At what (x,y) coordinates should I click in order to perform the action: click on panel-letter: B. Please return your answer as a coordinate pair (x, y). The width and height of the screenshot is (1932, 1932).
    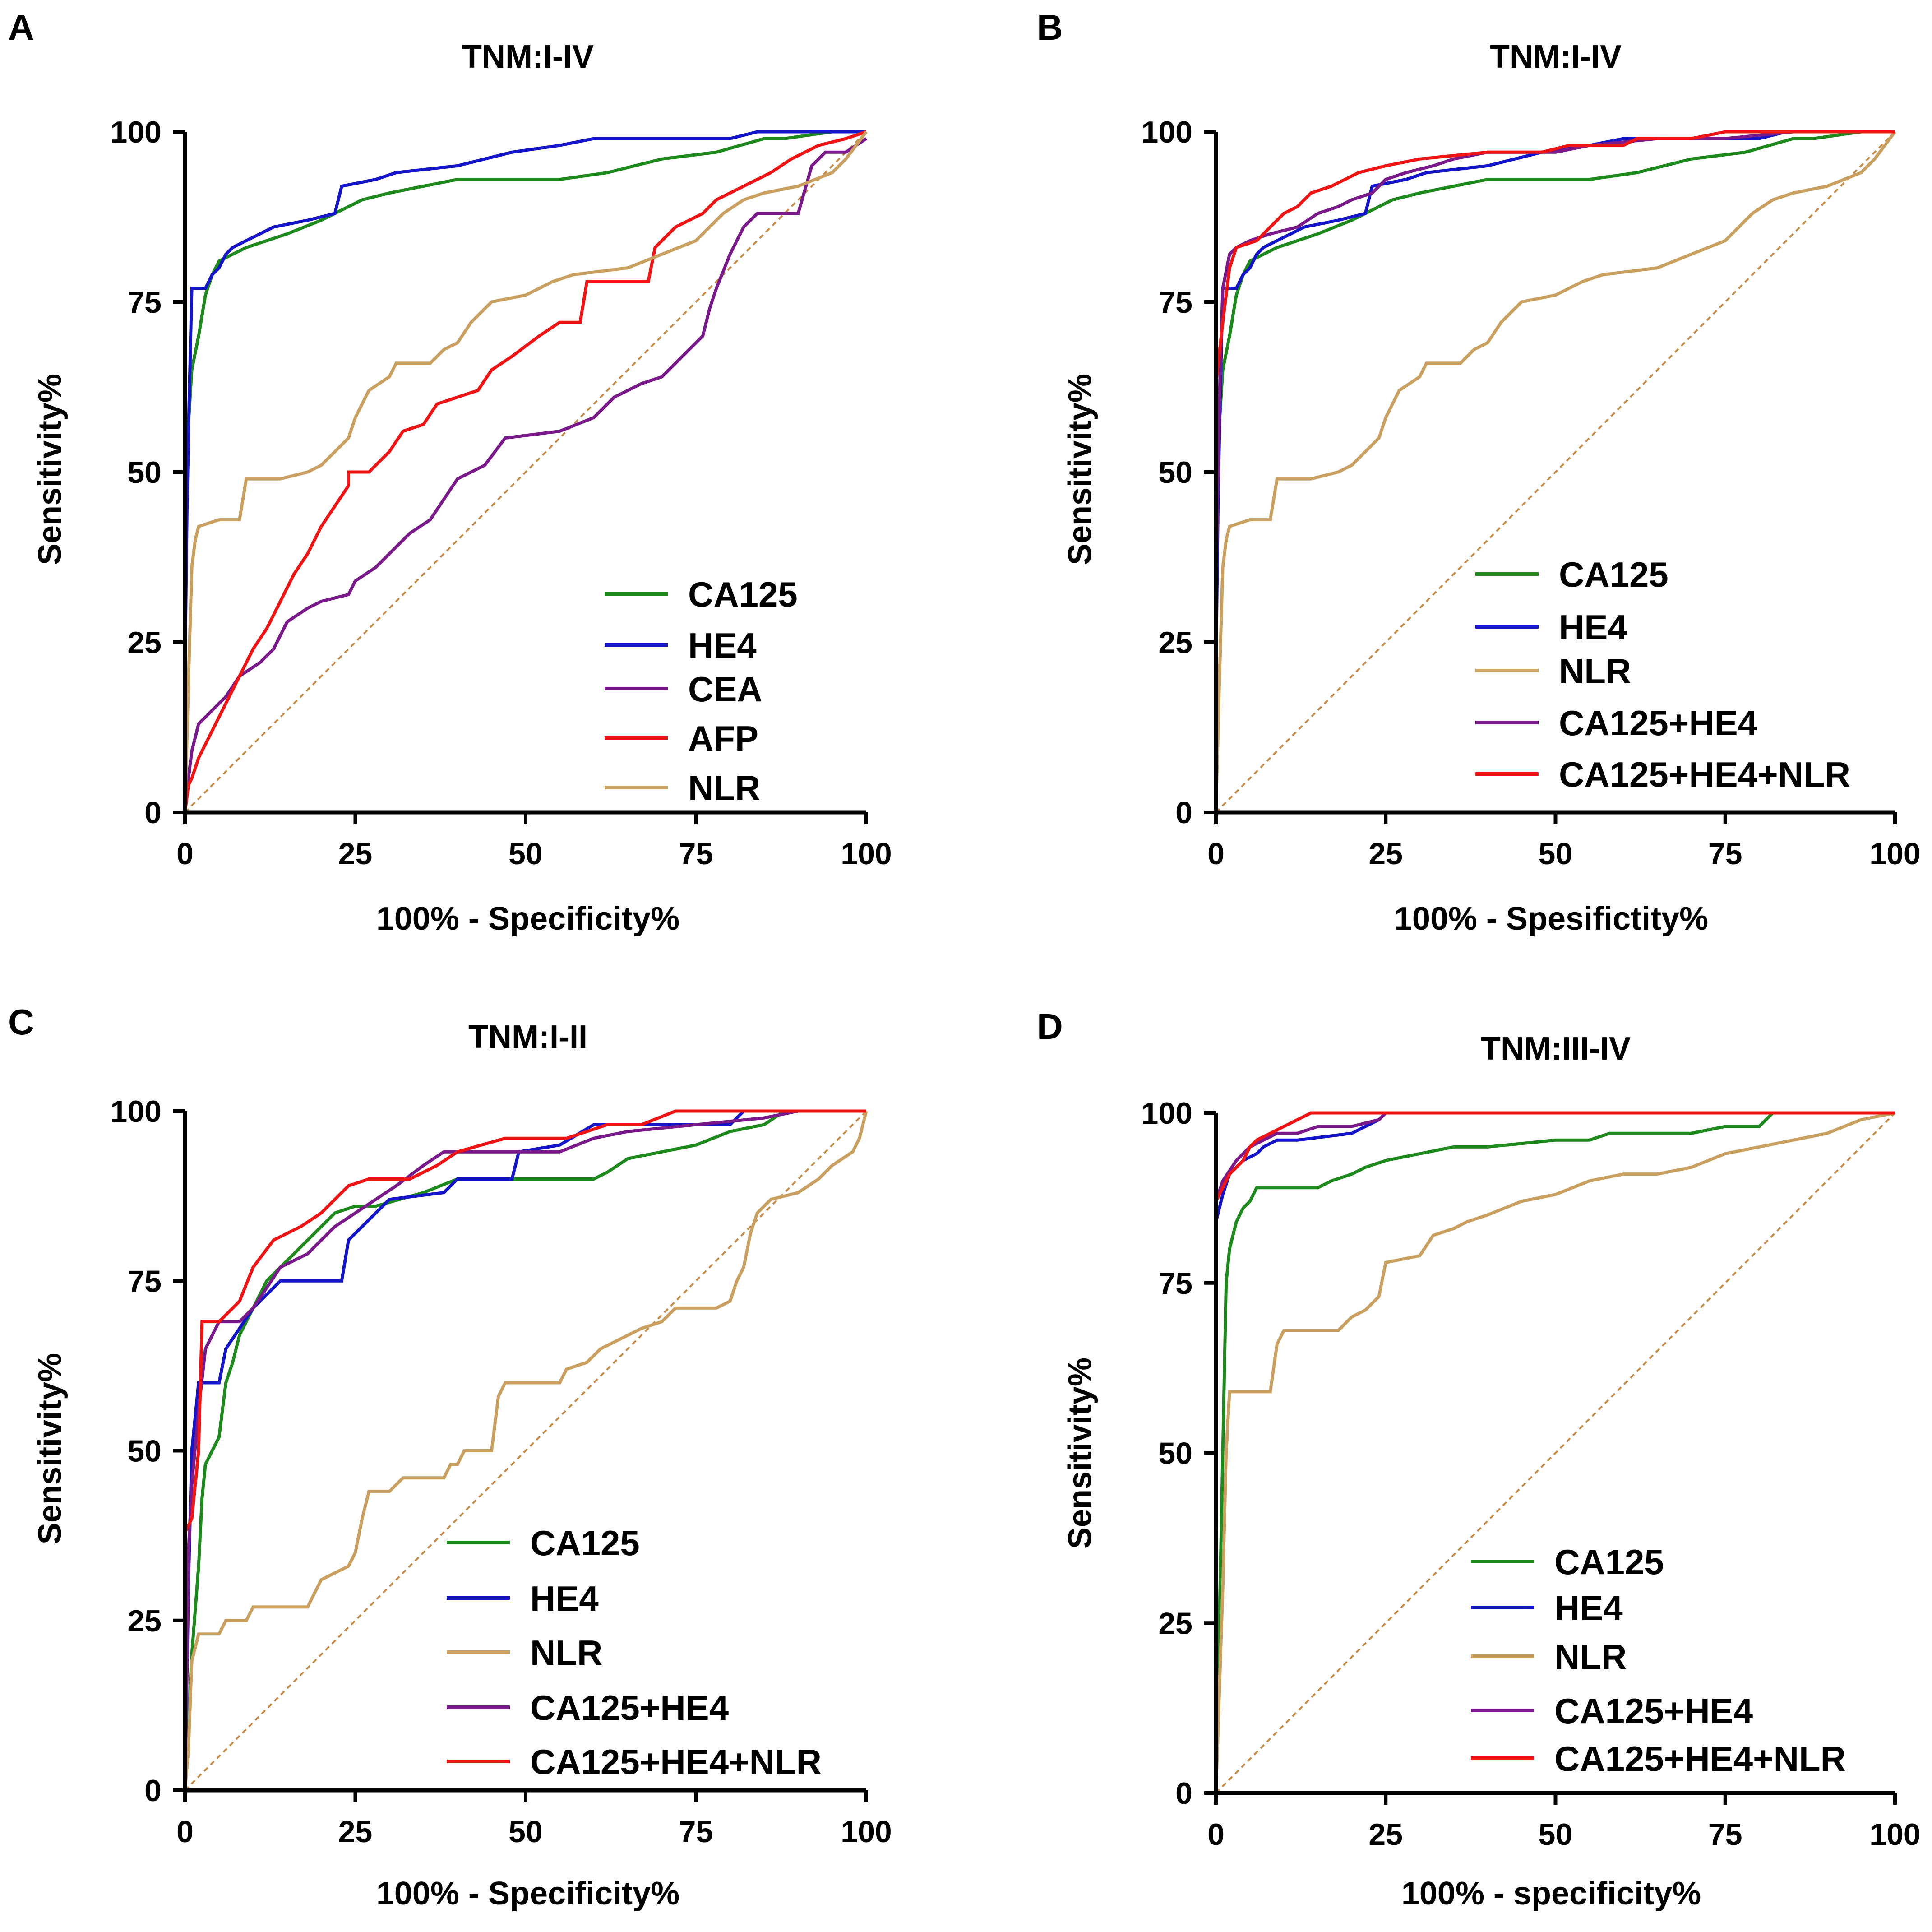
    Looking at the image, I should click on (1050, 27).